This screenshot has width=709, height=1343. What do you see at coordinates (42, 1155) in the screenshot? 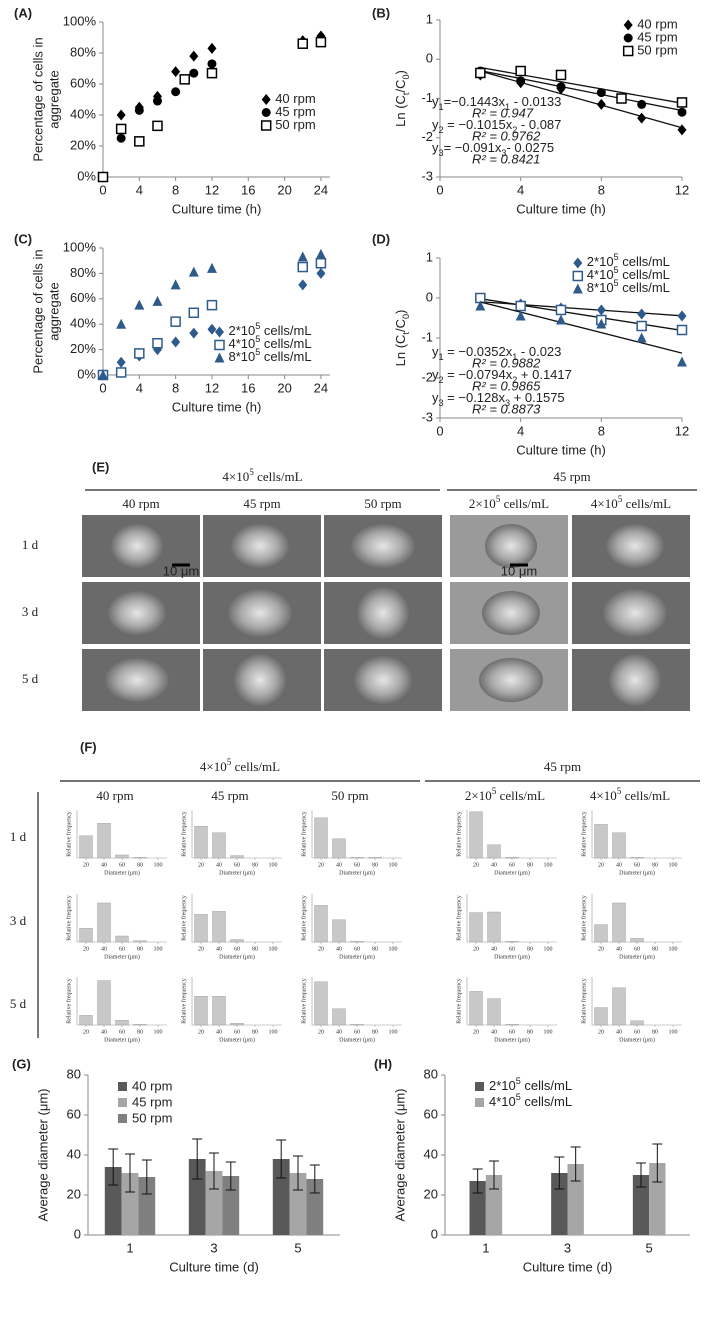
I see `y-axis-label: Average diameter (μm)` at bounding box center [42, 1155].